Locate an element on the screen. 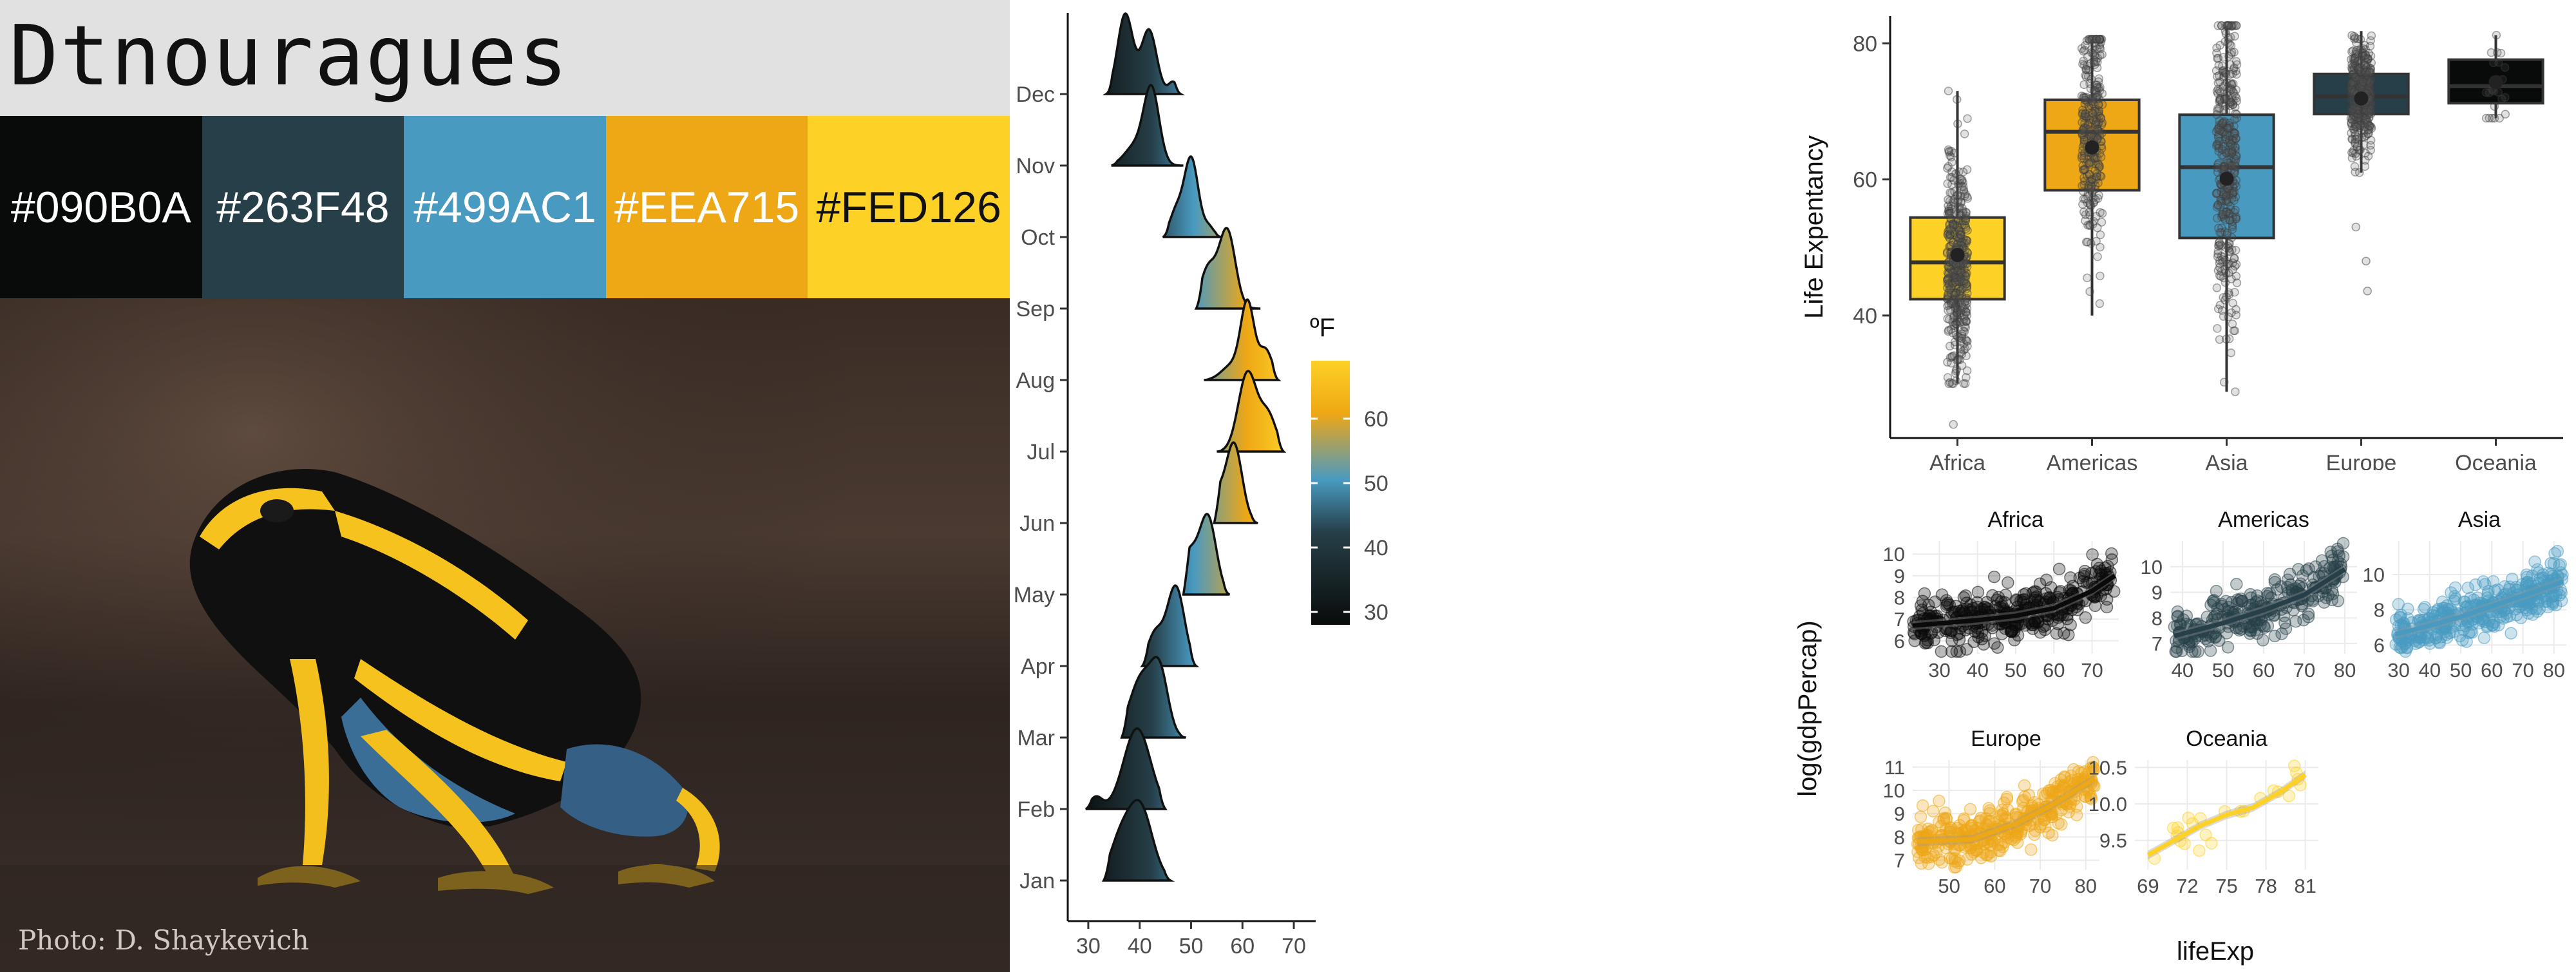 The height and width of the screenshot is (972, 2576). ridge-density-oct is located at coordinates (1192, 196).